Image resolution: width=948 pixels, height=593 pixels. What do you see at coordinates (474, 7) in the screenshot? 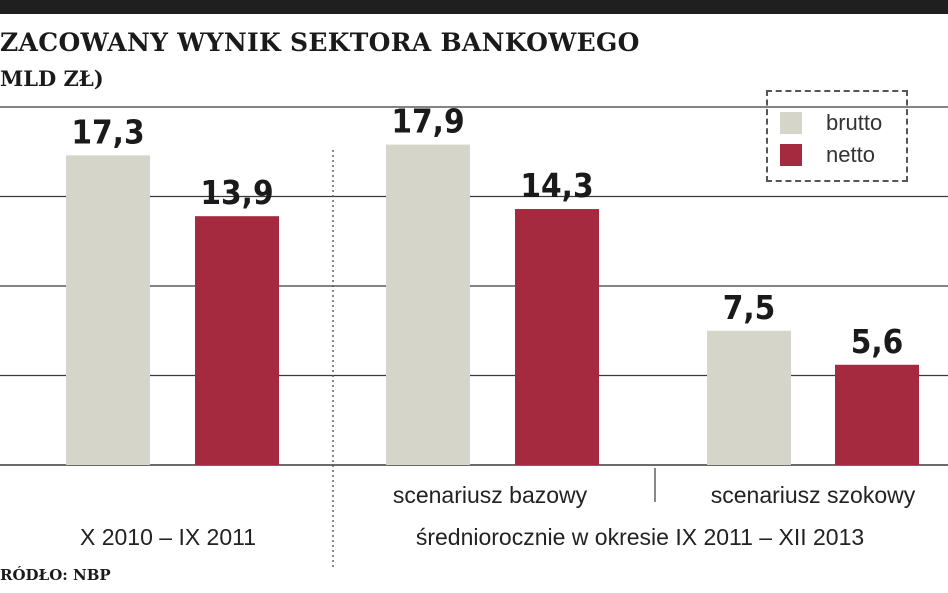
I see `top-bar` at bounding box center [474, 7].